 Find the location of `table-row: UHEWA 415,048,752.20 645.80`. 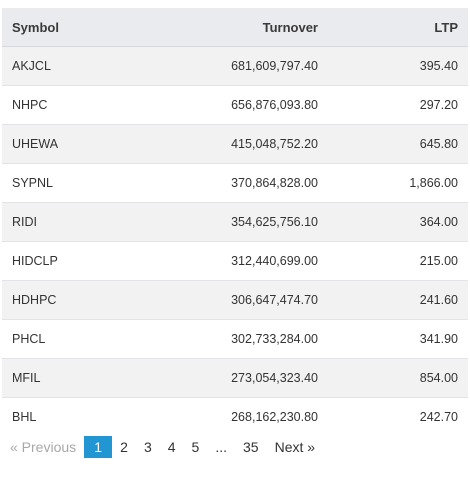

table-row: UHEWA 415,048,752.20 645.80 is located at coordinates (235, 144).